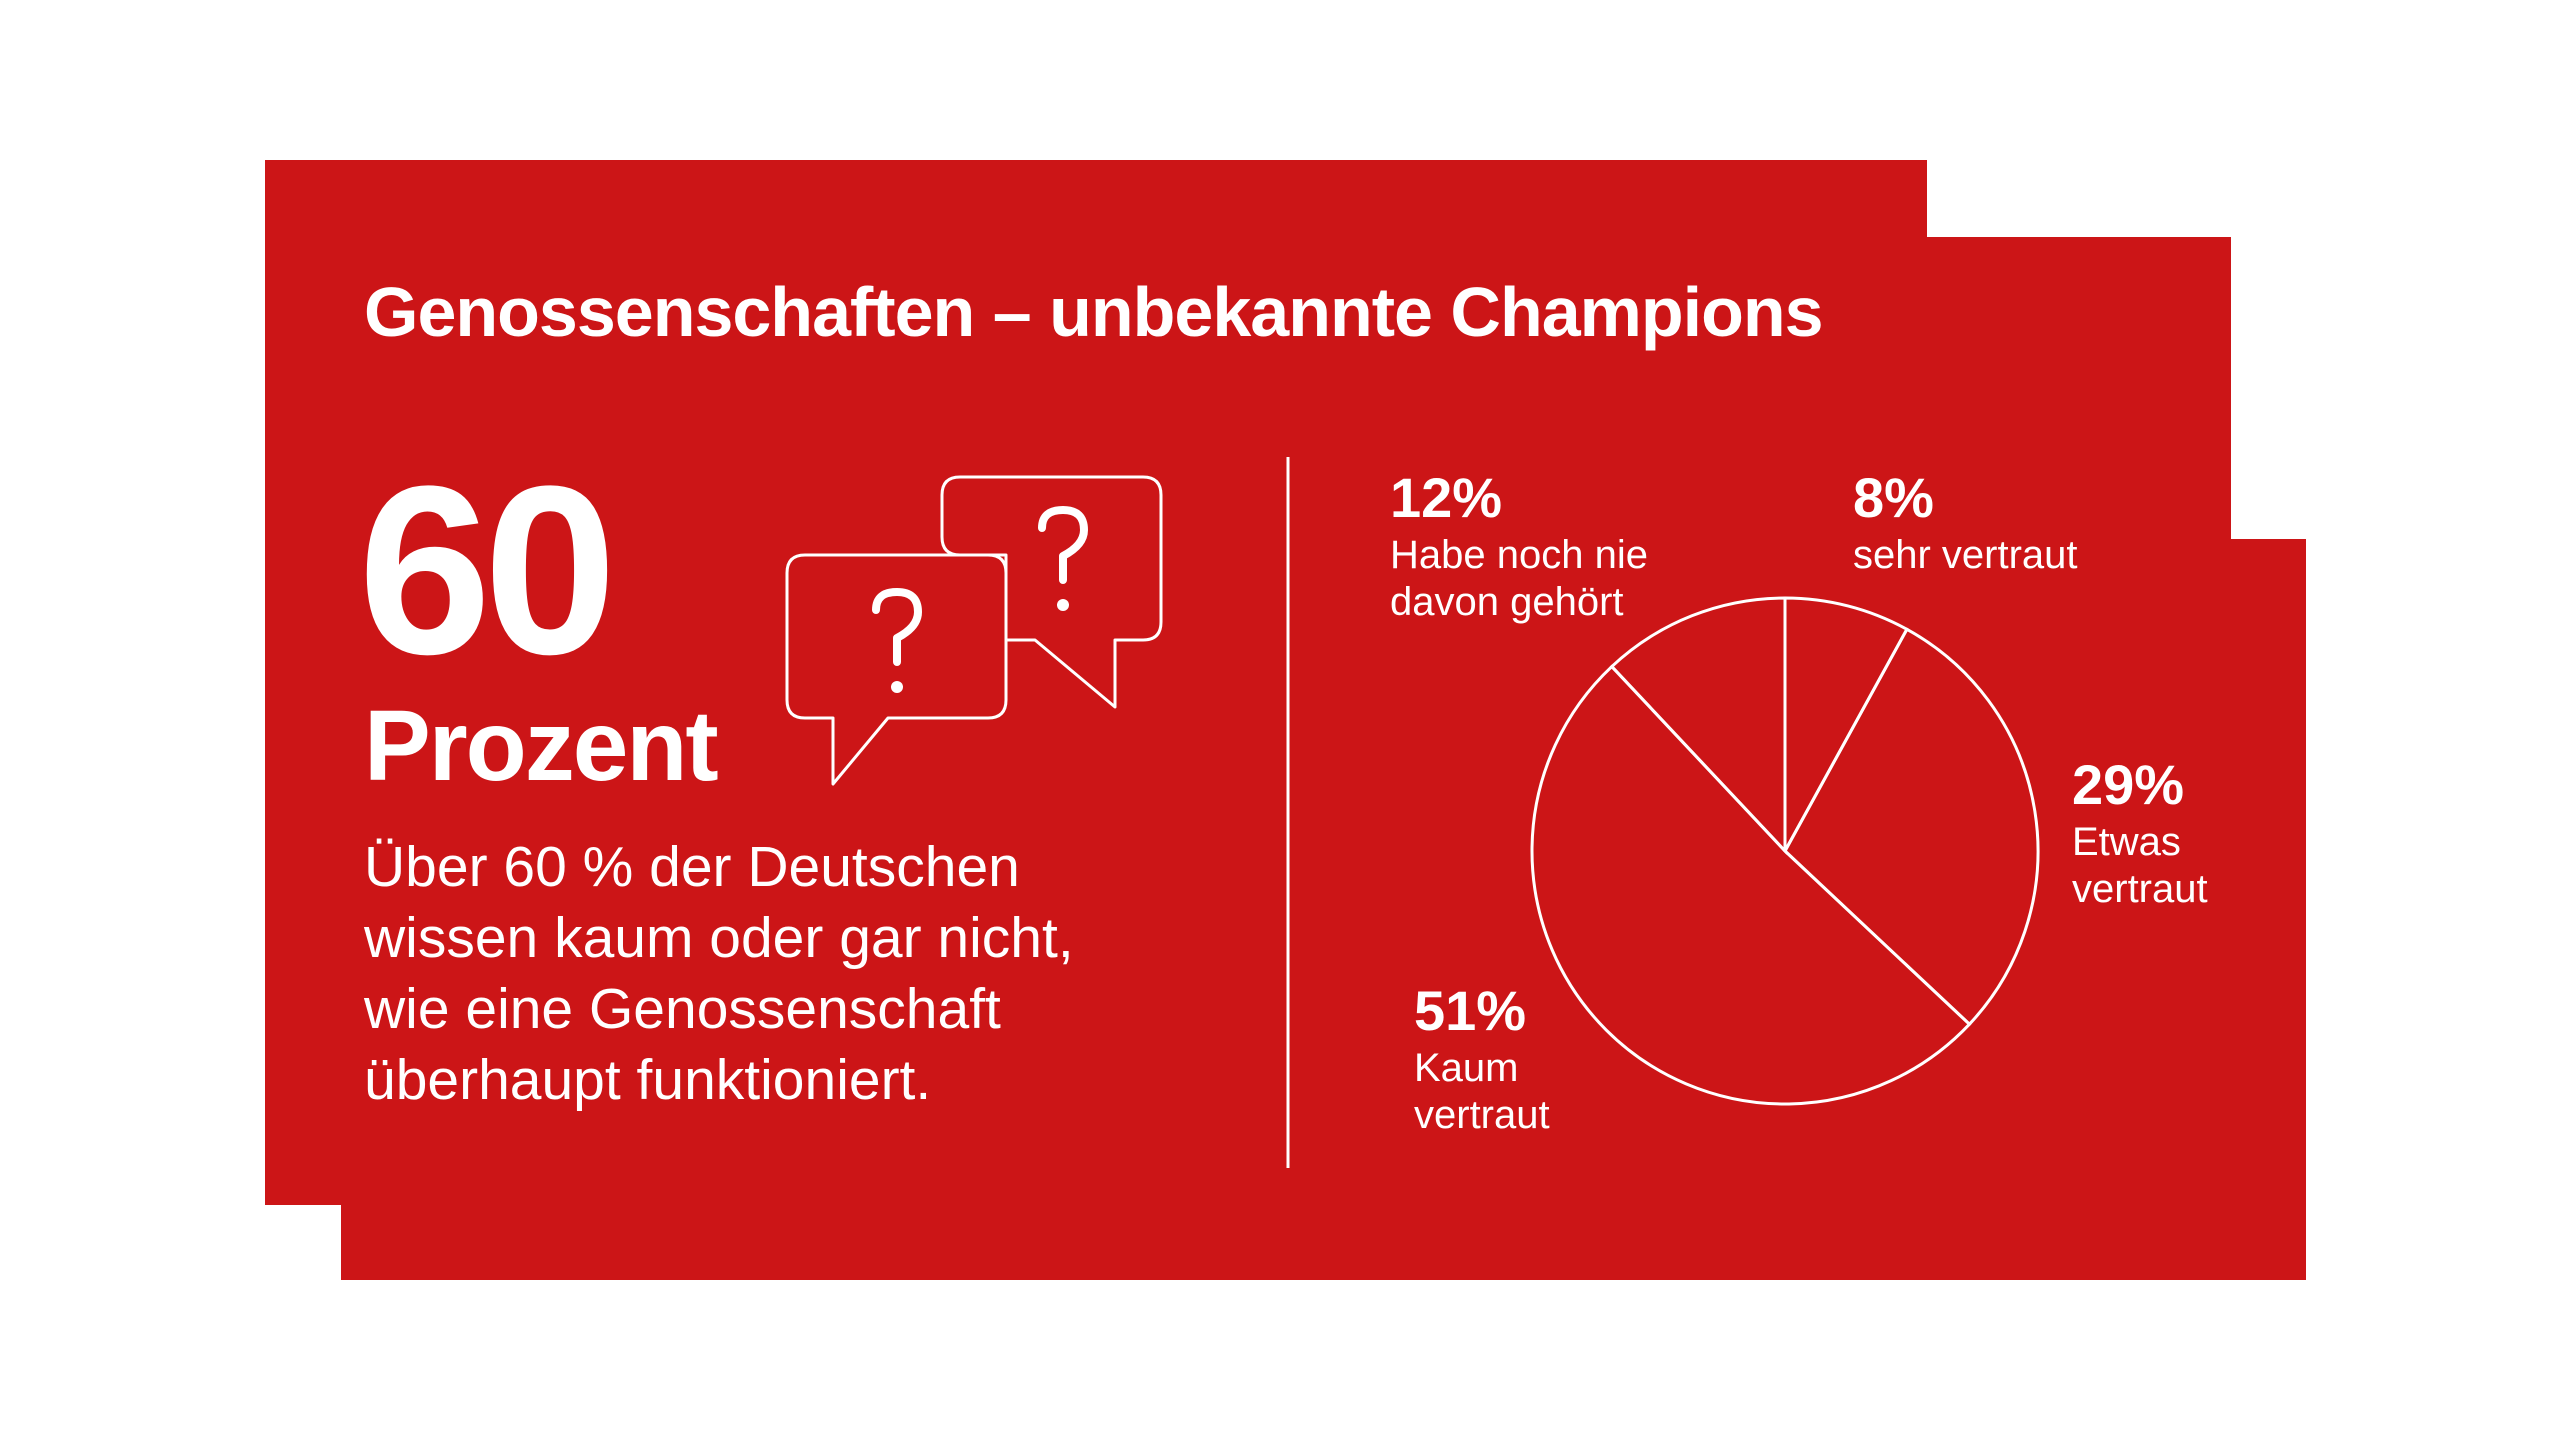 This screenshot has width=2560, height=1440. I want to click on slice-category-label: Habe noch nie davon gehört, so click(1519, 578).